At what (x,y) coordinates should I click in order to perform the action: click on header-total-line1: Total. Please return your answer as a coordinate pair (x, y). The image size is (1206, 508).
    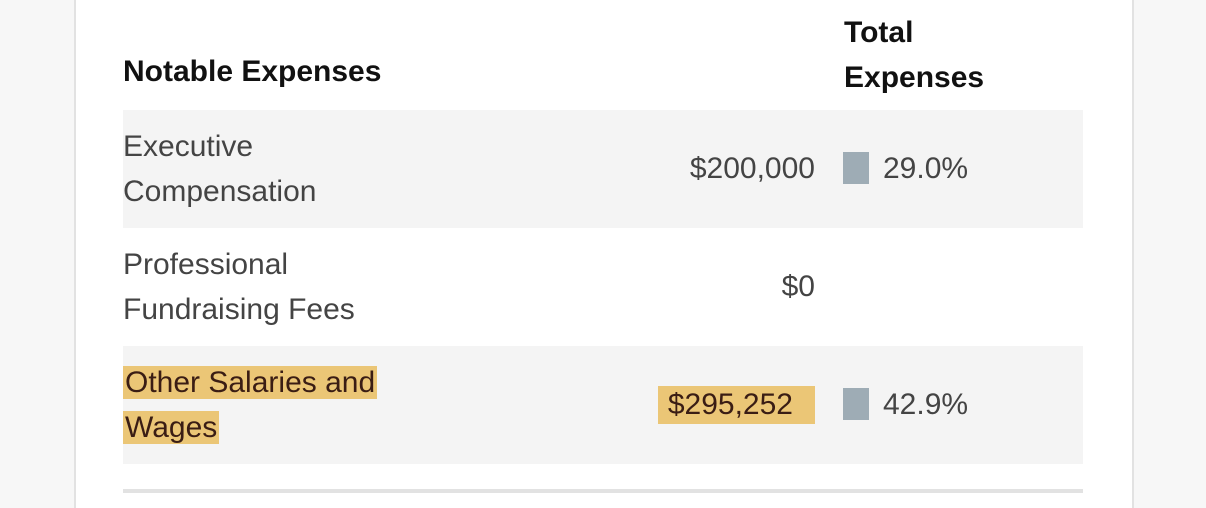
    Looking at the image, I should click on (879, 32).